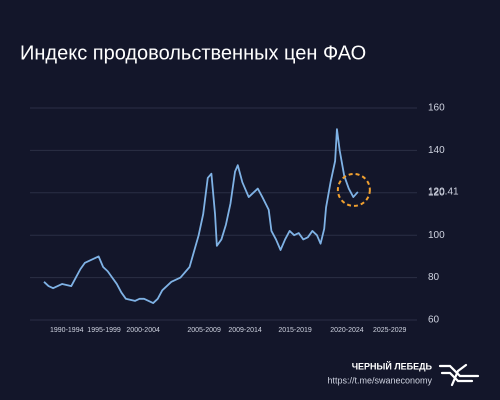 Image resolution: width=500 pixels, height=400 pixels. Describe the element at coordinates (245, 330) in the screenshot. I see `x-tick-label: 2009-2014` at that location.